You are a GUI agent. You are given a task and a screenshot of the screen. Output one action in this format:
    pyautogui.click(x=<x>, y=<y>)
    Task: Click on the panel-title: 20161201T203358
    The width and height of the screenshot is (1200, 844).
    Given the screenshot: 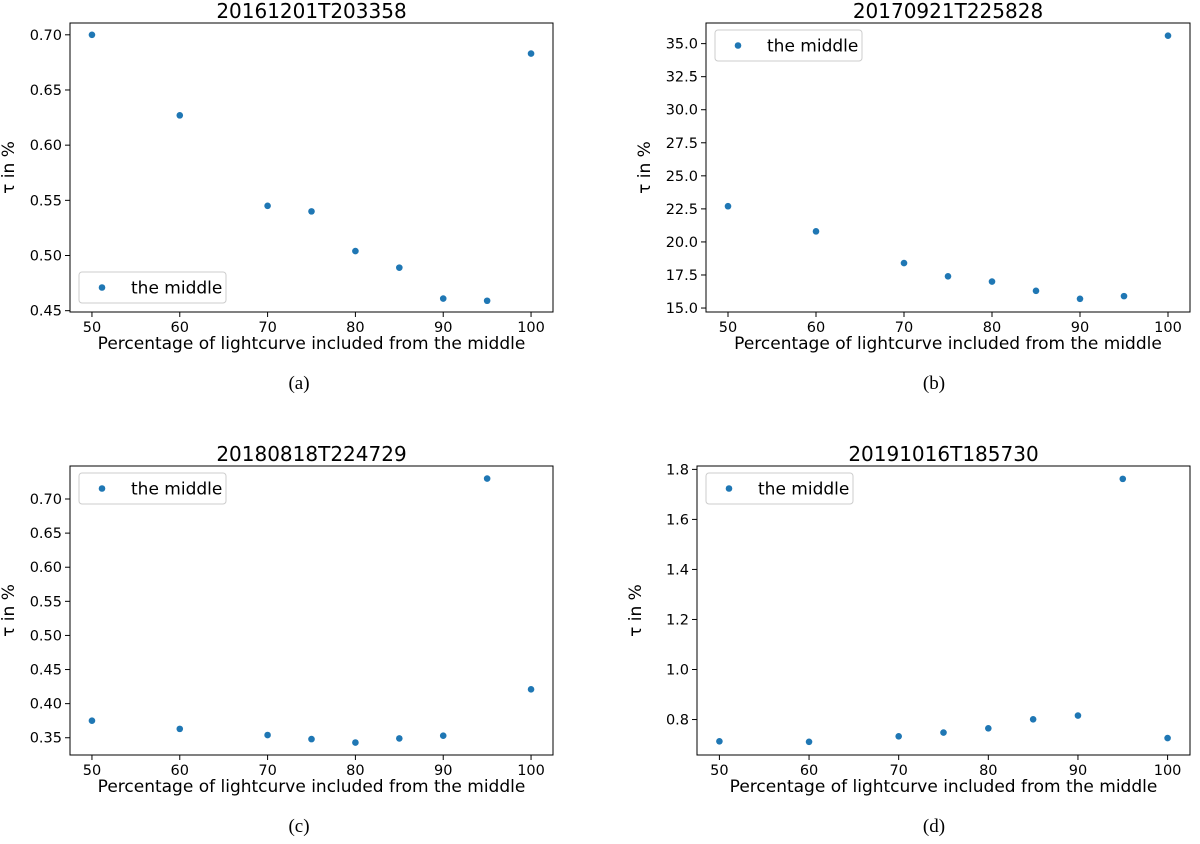 What is the action you would take?
    pyautogui.click(x=311, y=11)
    